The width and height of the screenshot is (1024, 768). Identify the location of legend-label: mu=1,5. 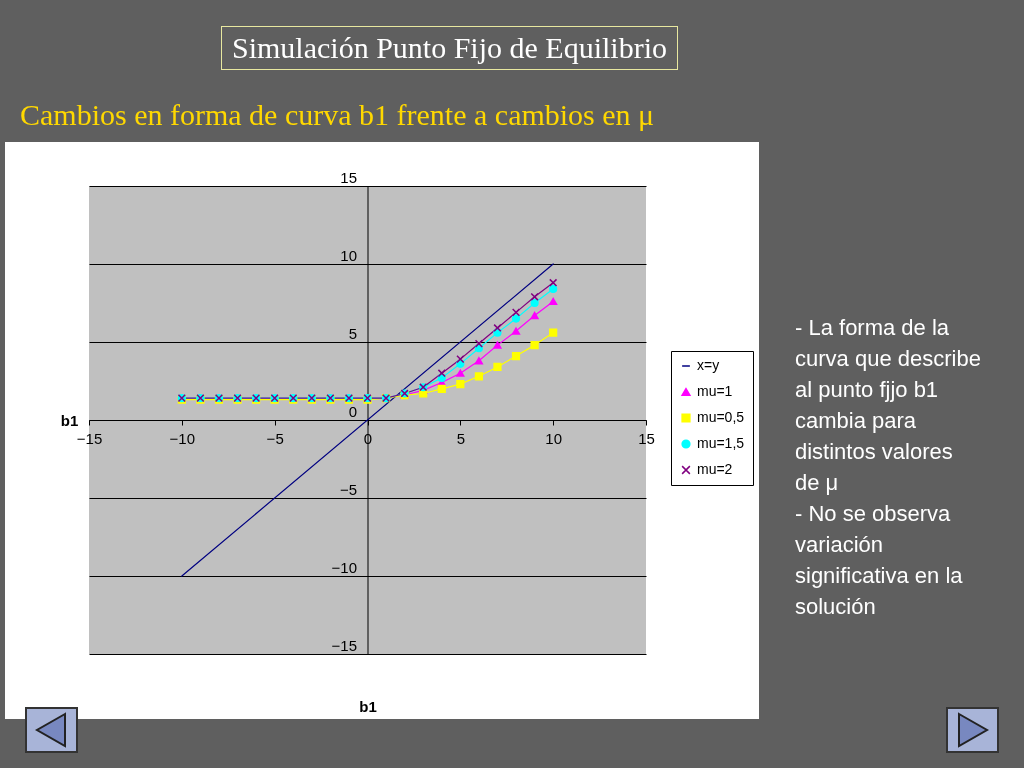
(721, 443).